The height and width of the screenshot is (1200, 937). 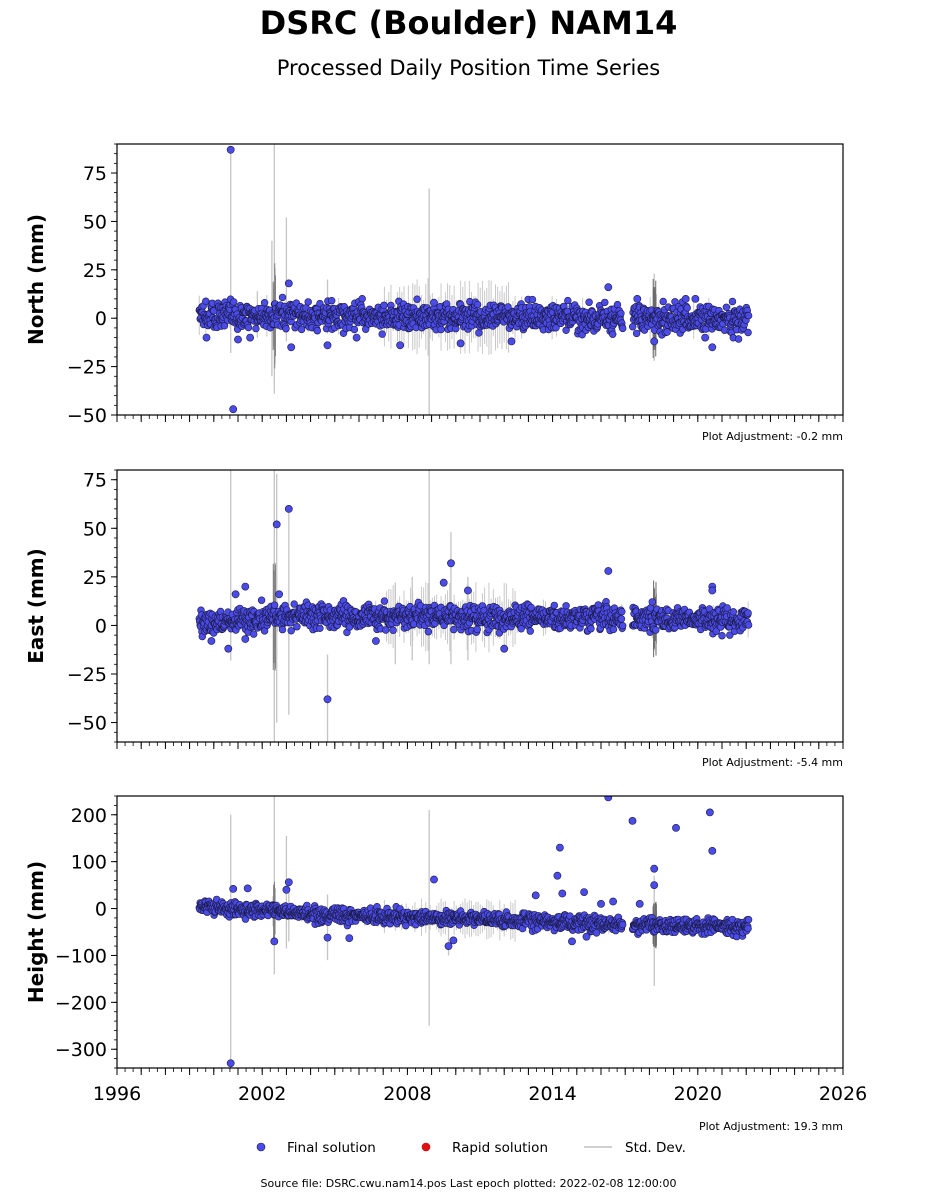 What do you see at coordinates (36, 932) in the screenshot?
I see `y-axis-label: Height (mm)` at bounding box center [36, 932].